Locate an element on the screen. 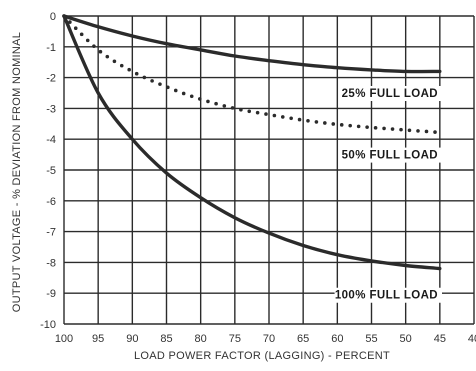  y-tick-label: -5 is located at coordinates (51, 171).